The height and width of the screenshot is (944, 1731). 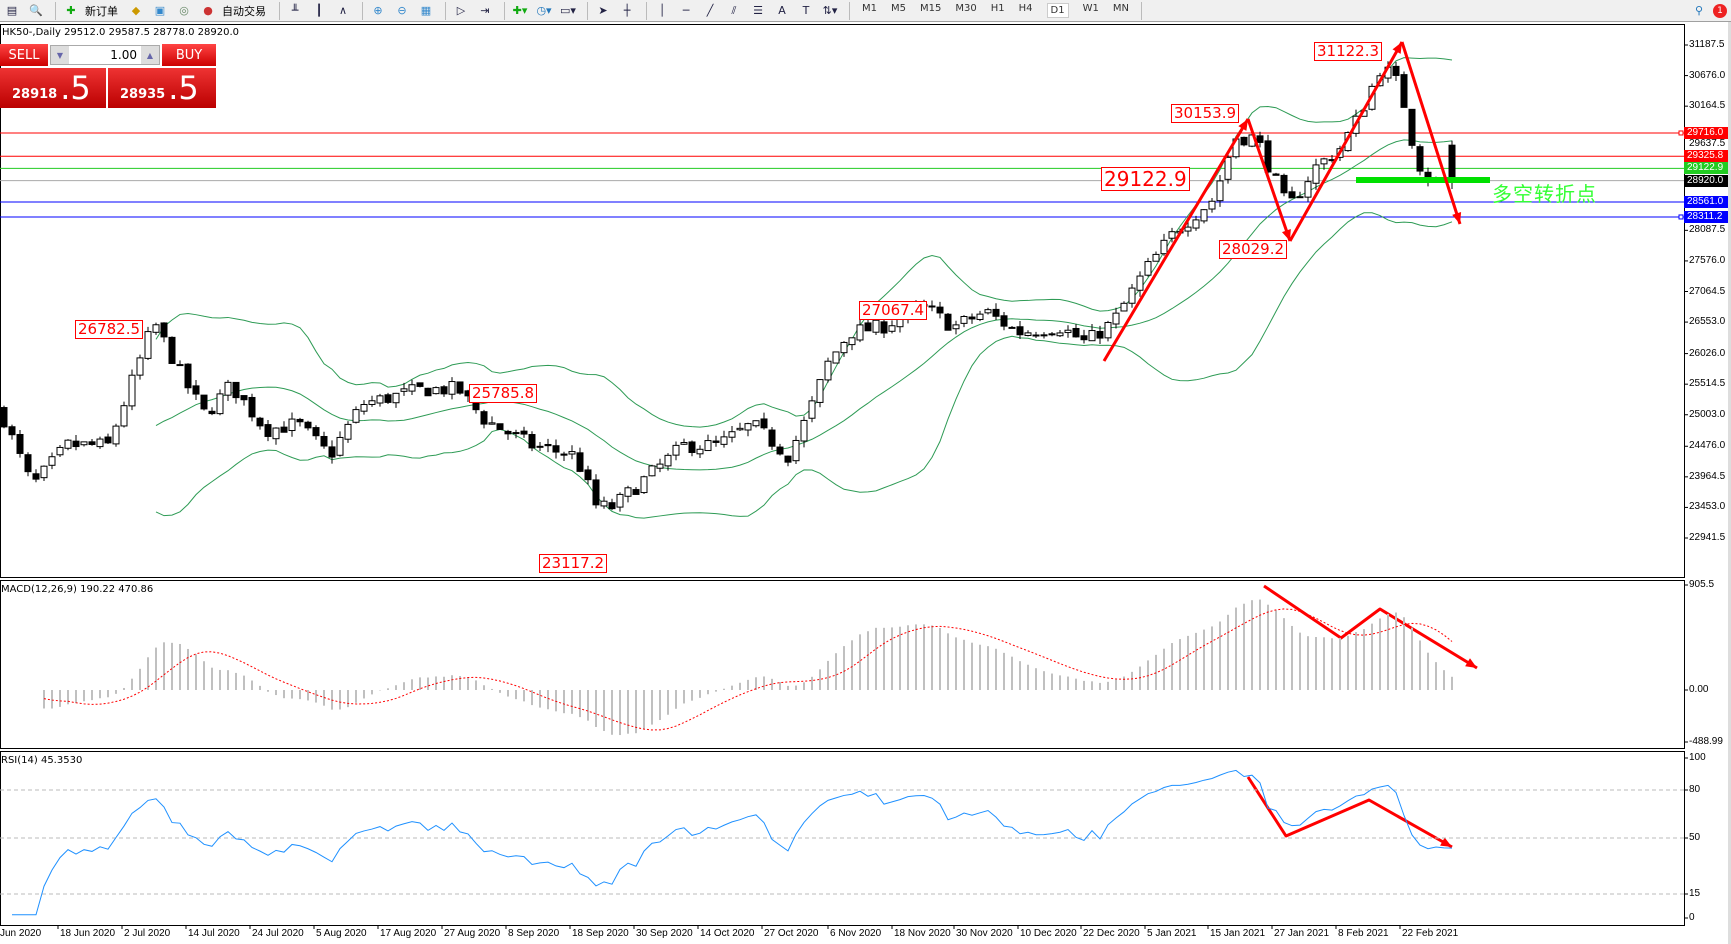 I want to click on auto-scroll-icon: ▷, so click(x=461, y=10).